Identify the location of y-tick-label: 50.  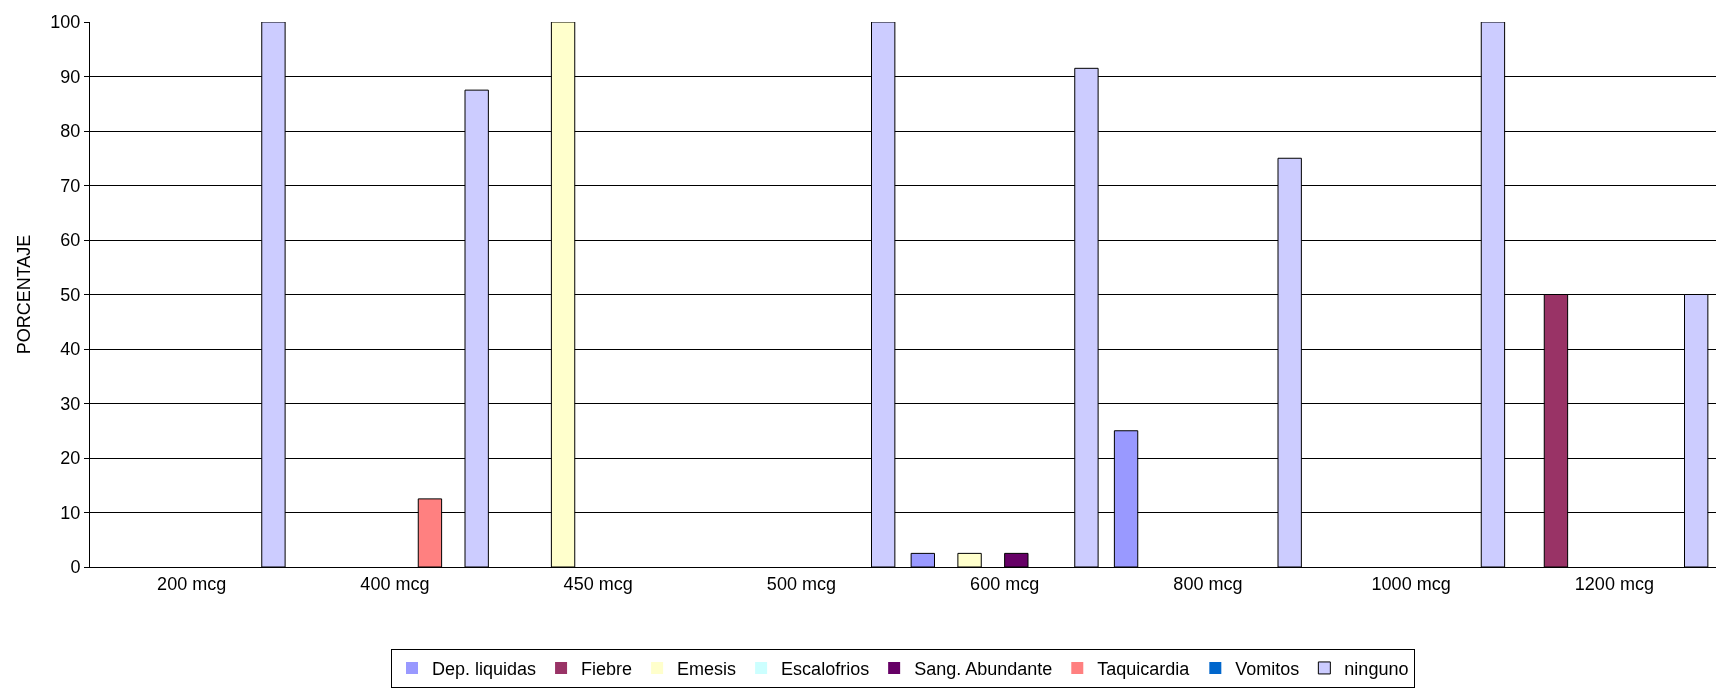
(70, 294).